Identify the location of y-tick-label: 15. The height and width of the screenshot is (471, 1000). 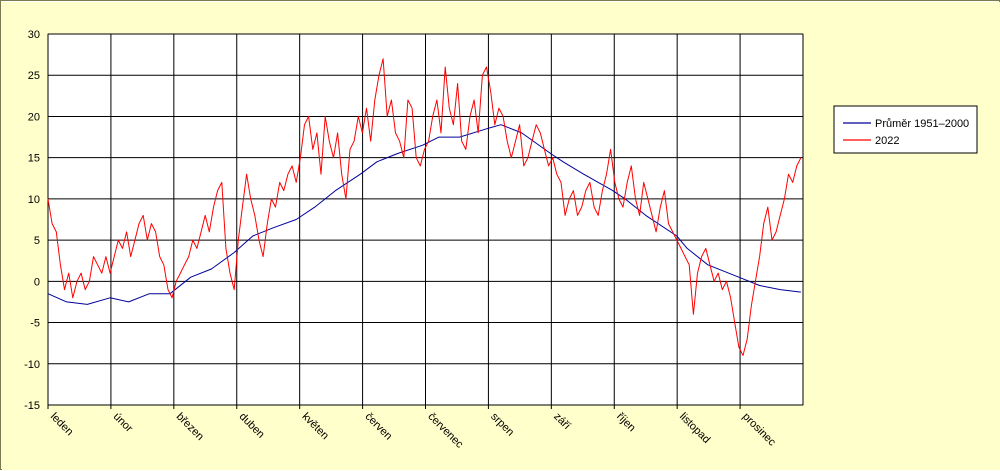
(34, 159).